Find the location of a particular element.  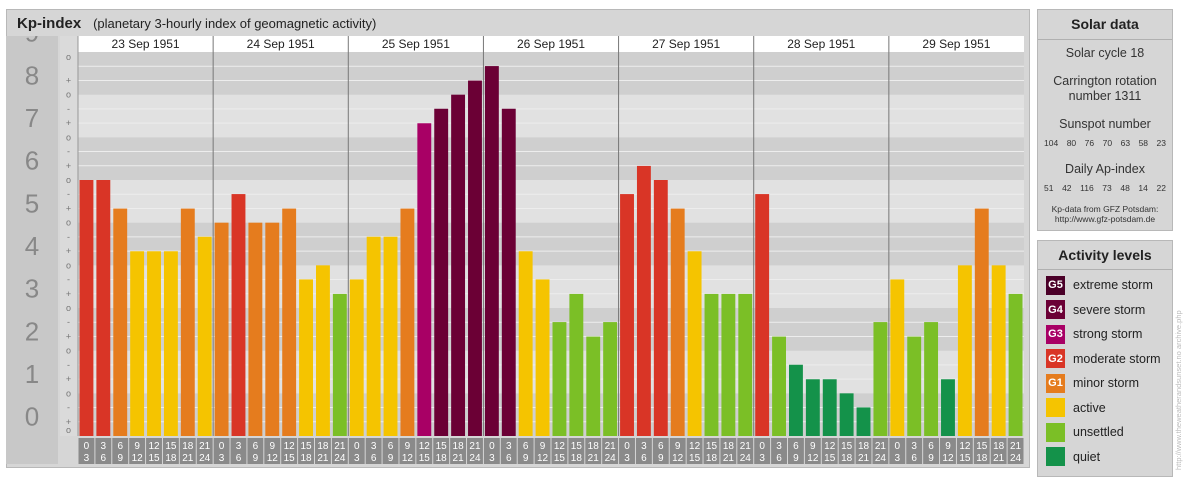

sunspot-value: 104 is located at coordinates (1051, 143).